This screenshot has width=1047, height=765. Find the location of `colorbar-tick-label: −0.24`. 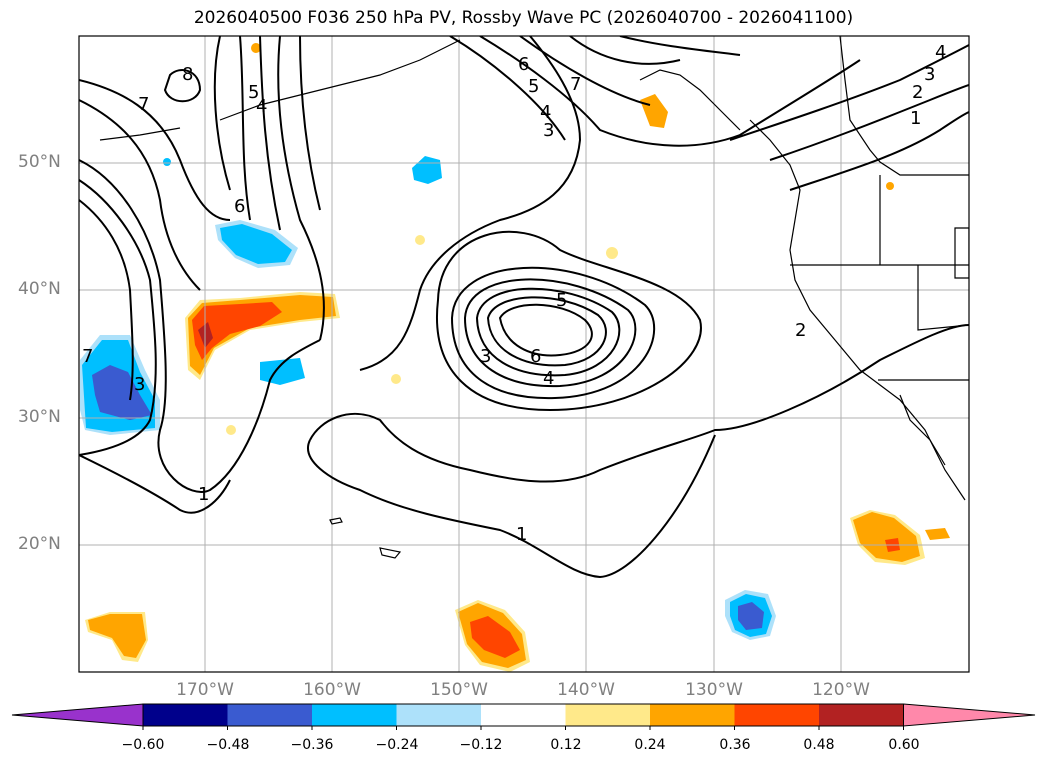

colorbar-tick-label: −0.24 is located at coordinates (397, 745).